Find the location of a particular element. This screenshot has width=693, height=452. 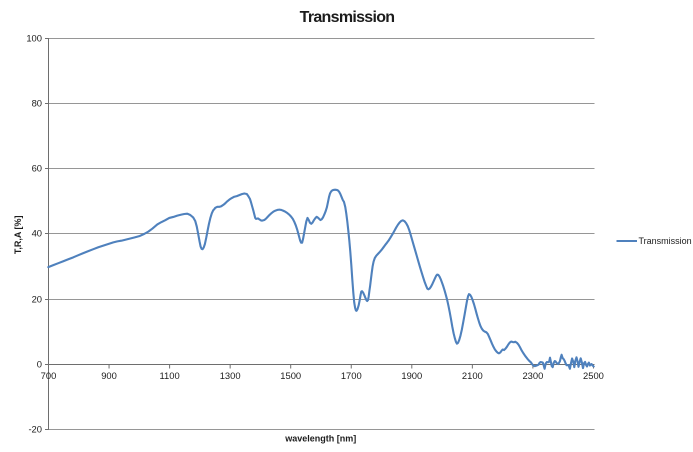

svg-text: 2300 is located at coordinates (532, 375).